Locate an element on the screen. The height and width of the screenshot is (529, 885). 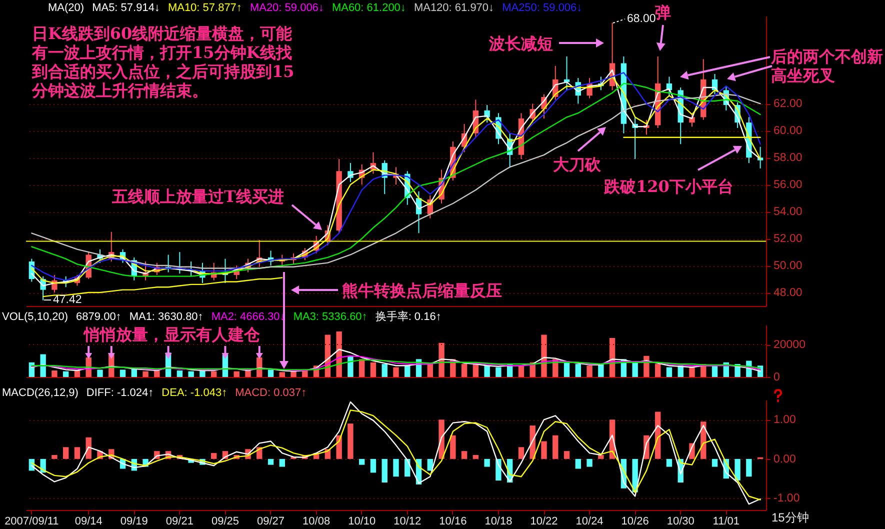
text: MA1: 3630.80↑ is located at coordinates (166, 317).